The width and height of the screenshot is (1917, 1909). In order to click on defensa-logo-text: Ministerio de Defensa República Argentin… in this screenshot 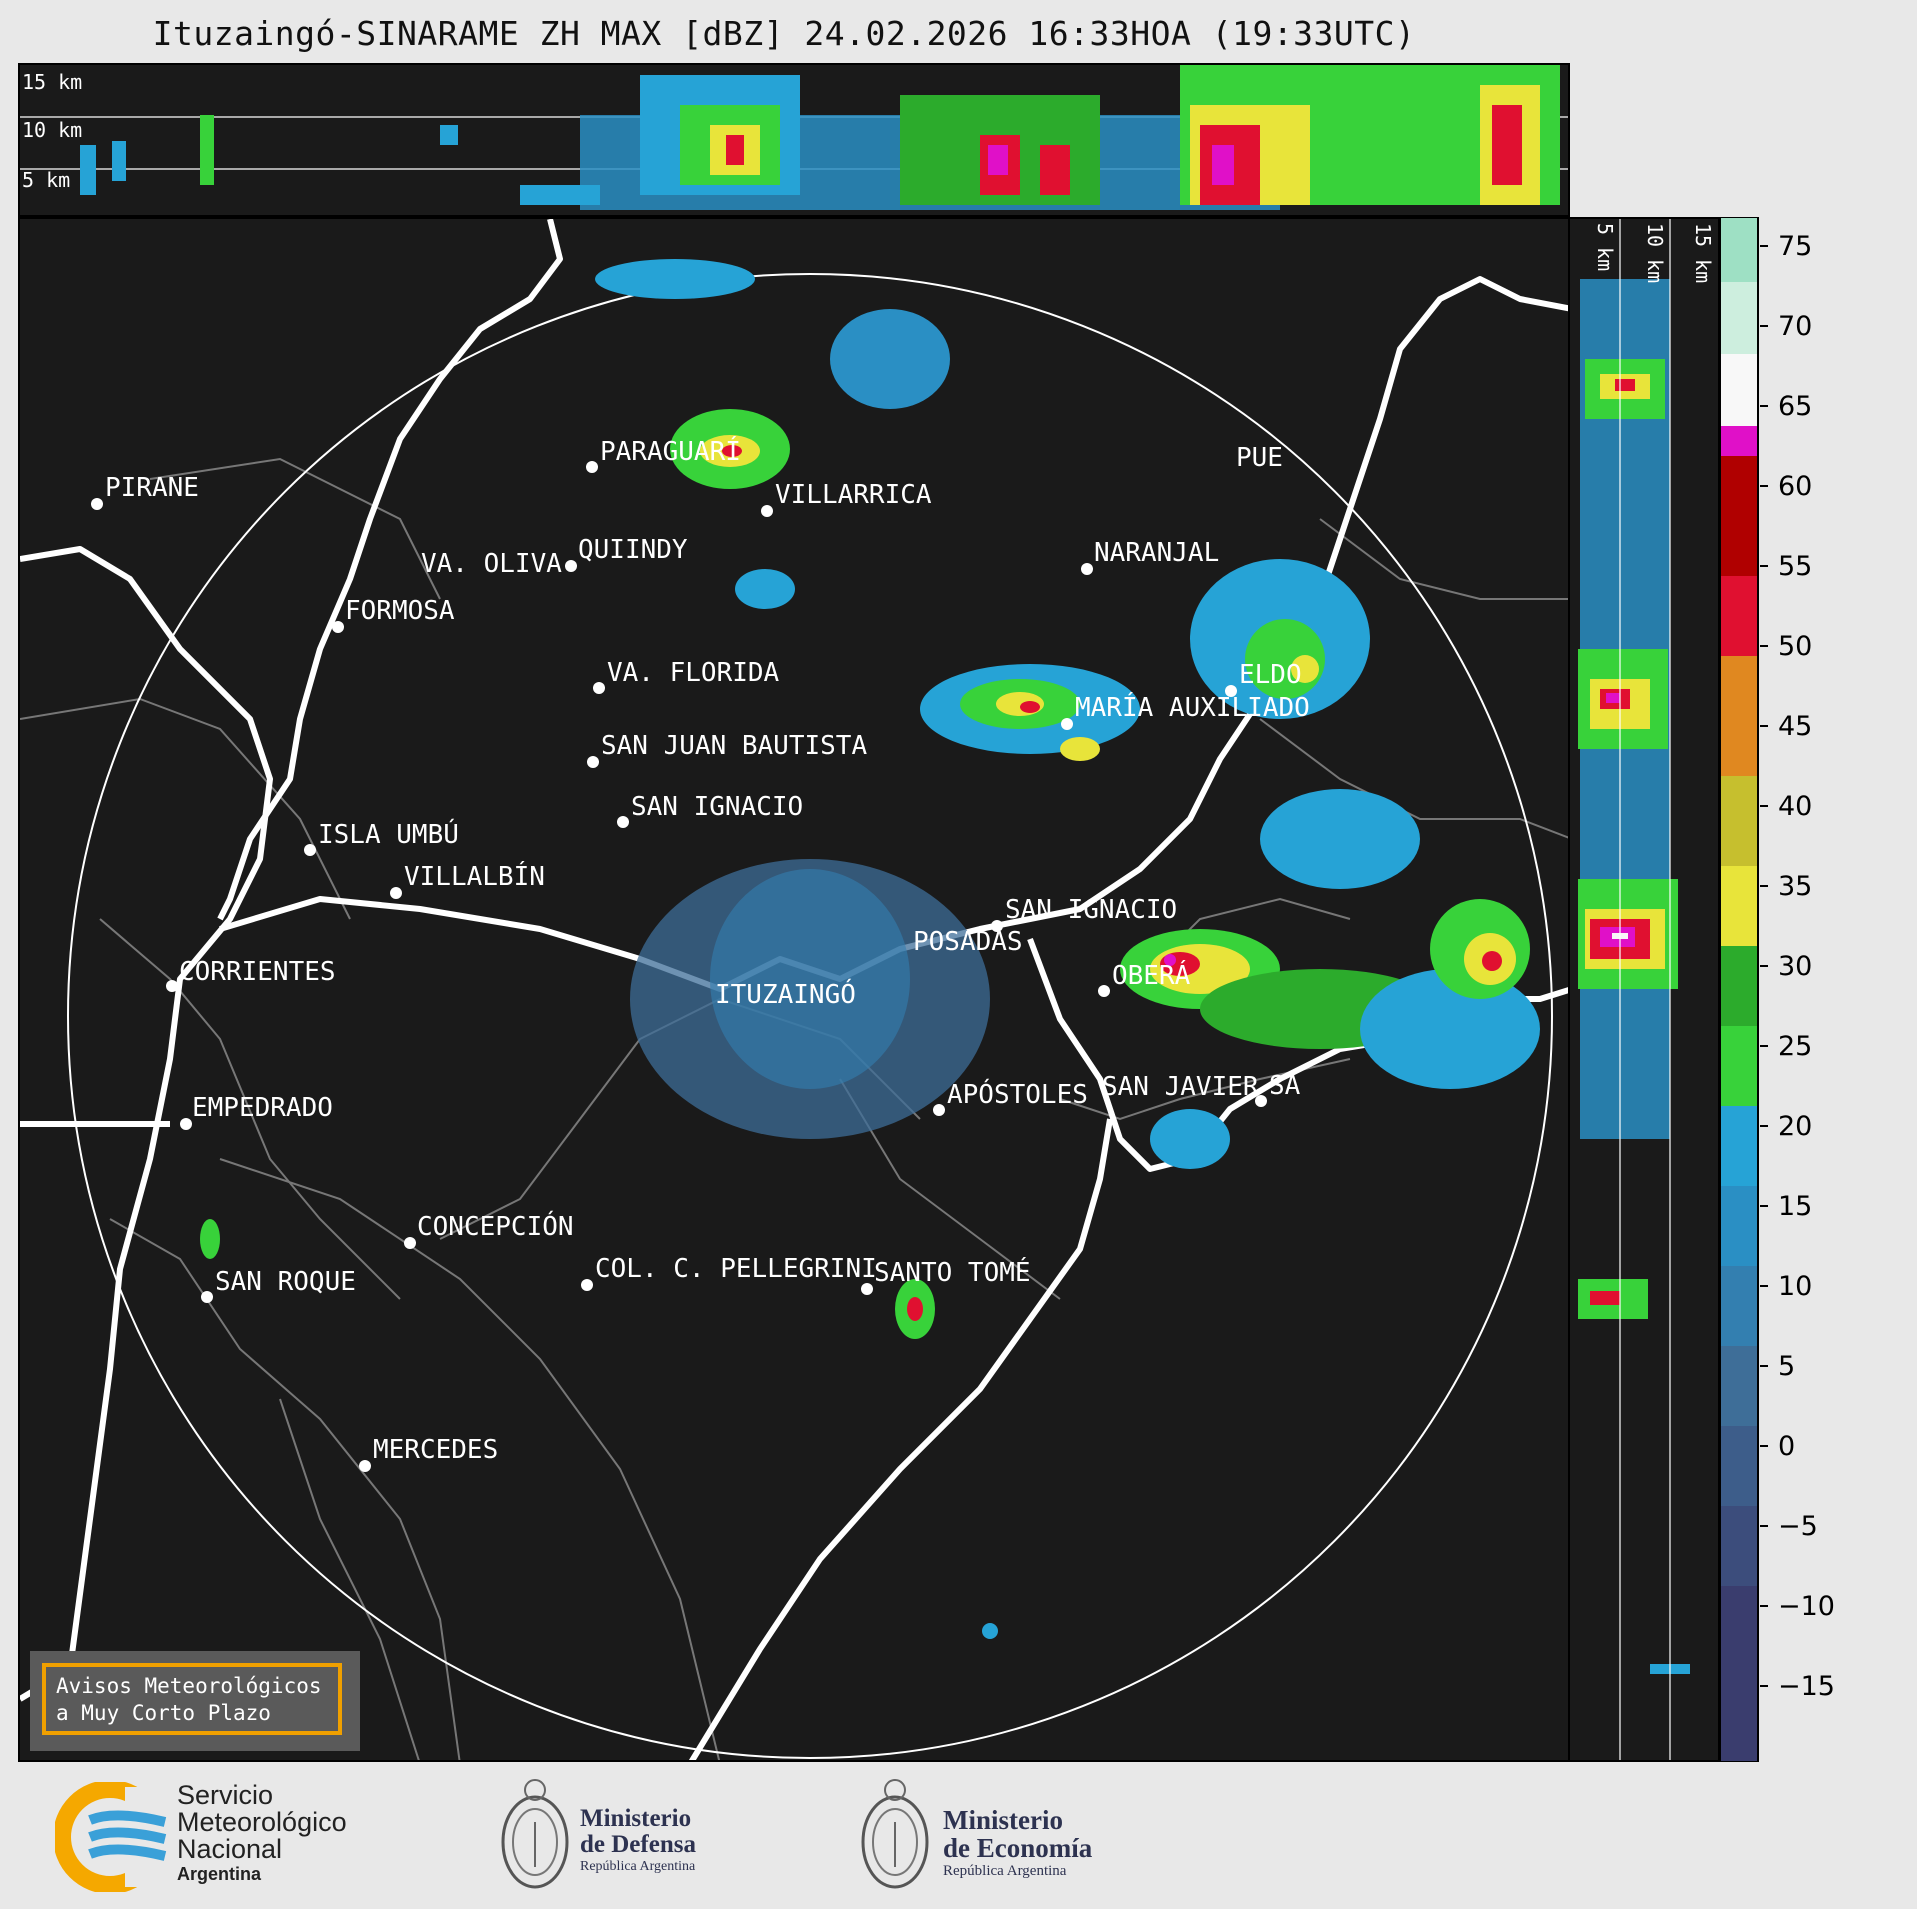, I will do `click(638, 1841)`.